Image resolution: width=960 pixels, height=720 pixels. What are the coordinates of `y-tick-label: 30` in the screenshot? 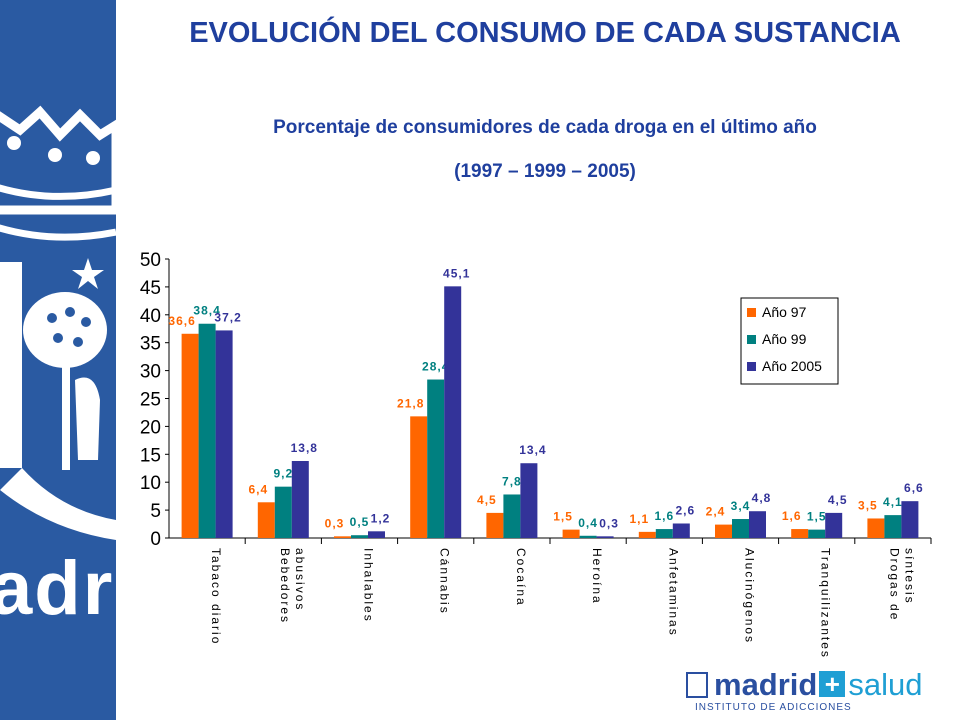 It's located at (150, 372).